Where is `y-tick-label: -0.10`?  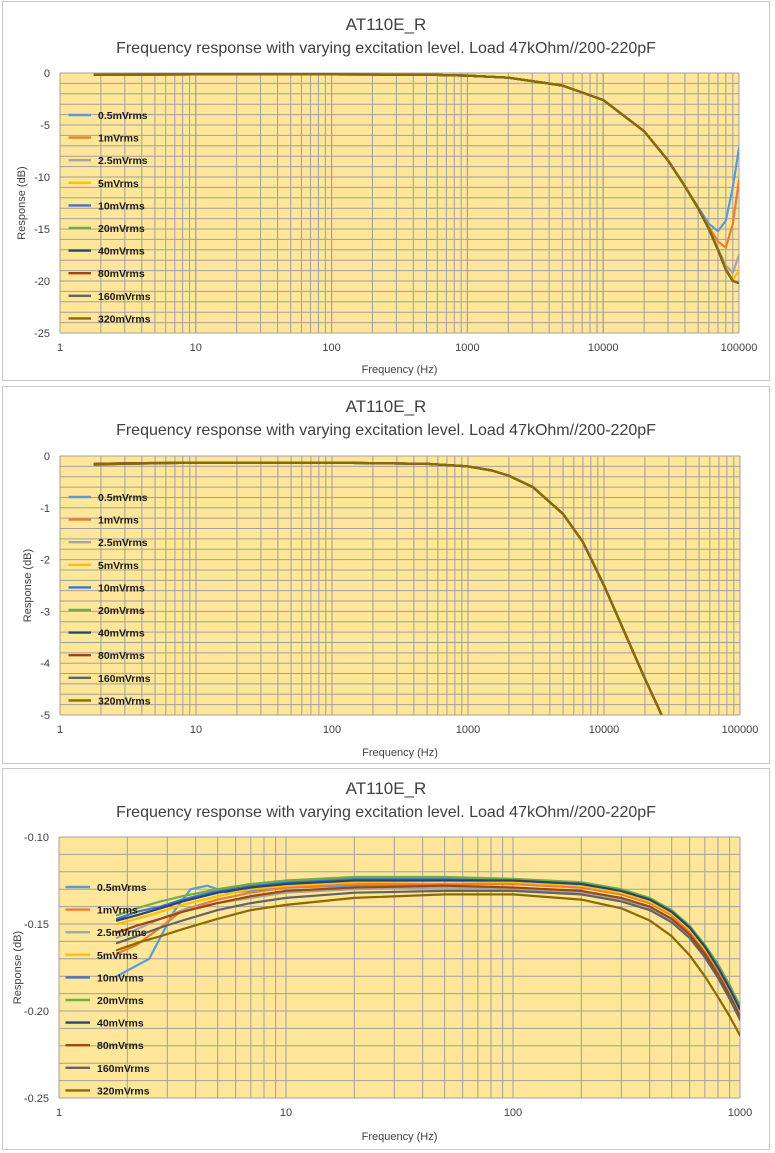
y-tick-label: -0.10 is located at coordinates (36, 838).